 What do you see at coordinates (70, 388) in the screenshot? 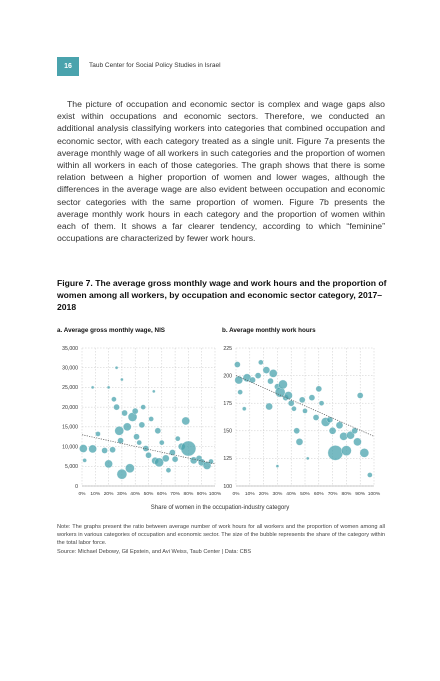
I see `y-tick-label: 25,000` at bounding box center [70, 388].